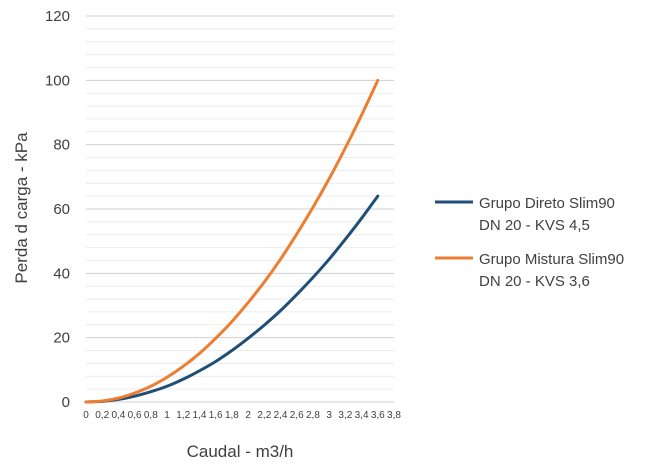 The image size is (649, 465). What do you see at coordinates (534, 225) in the screenshot?
I see `legend-label-direto-line2: DN 20 - KVS 4,5` at bounding box center [534, 225].